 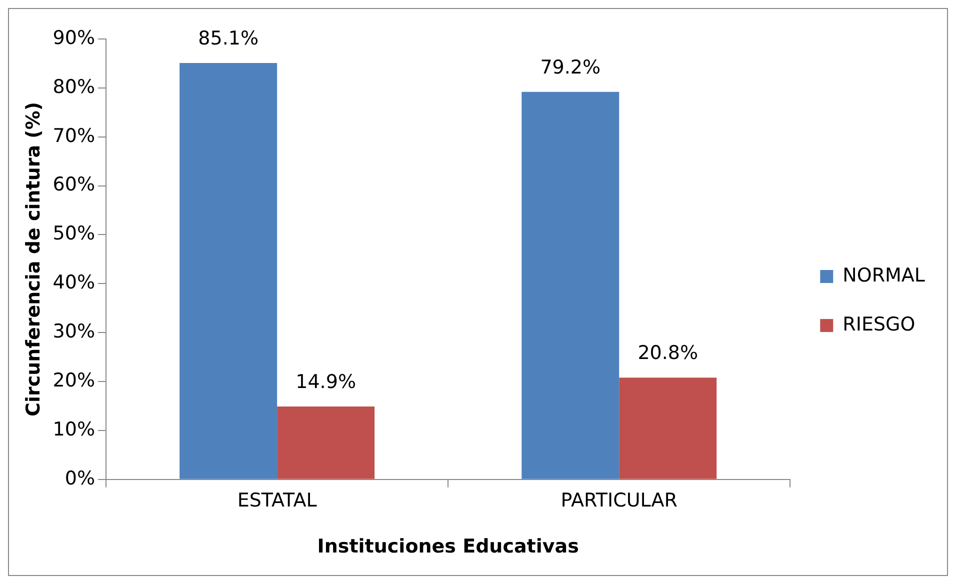 What do you see at coordinates (74, 233) in the screenshot?
I see `y-tick-label: 50%` at bounding box center [74, 233].